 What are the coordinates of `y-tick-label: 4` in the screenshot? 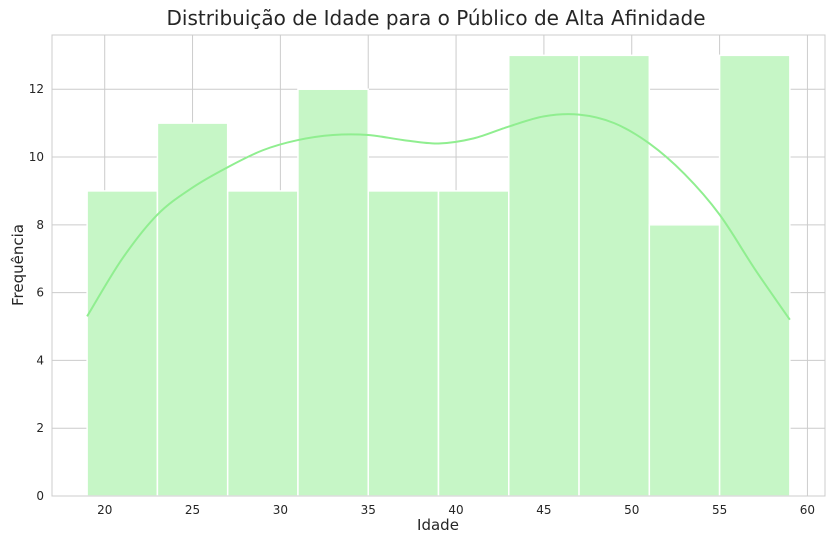 It's located at (40, 360).